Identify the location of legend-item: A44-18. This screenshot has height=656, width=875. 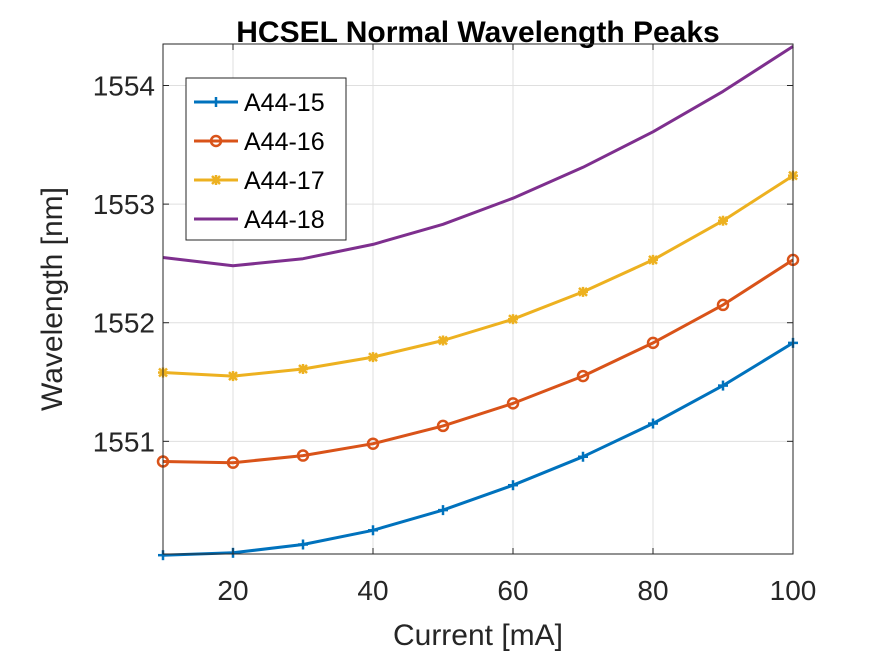
(259, 220).